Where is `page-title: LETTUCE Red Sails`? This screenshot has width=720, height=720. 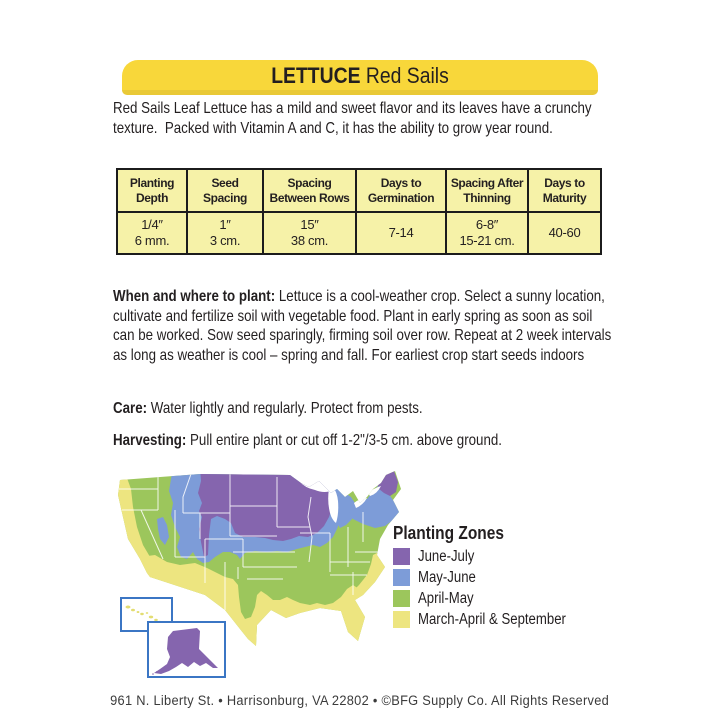 page-title: LETTUCE Red Sails is located at coordinates (360, 75).